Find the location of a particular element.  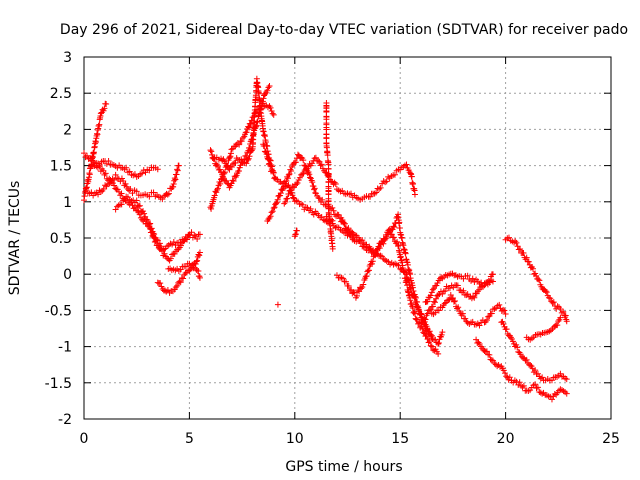

y-tick-label: -2 is located at coordinates (65, 420).